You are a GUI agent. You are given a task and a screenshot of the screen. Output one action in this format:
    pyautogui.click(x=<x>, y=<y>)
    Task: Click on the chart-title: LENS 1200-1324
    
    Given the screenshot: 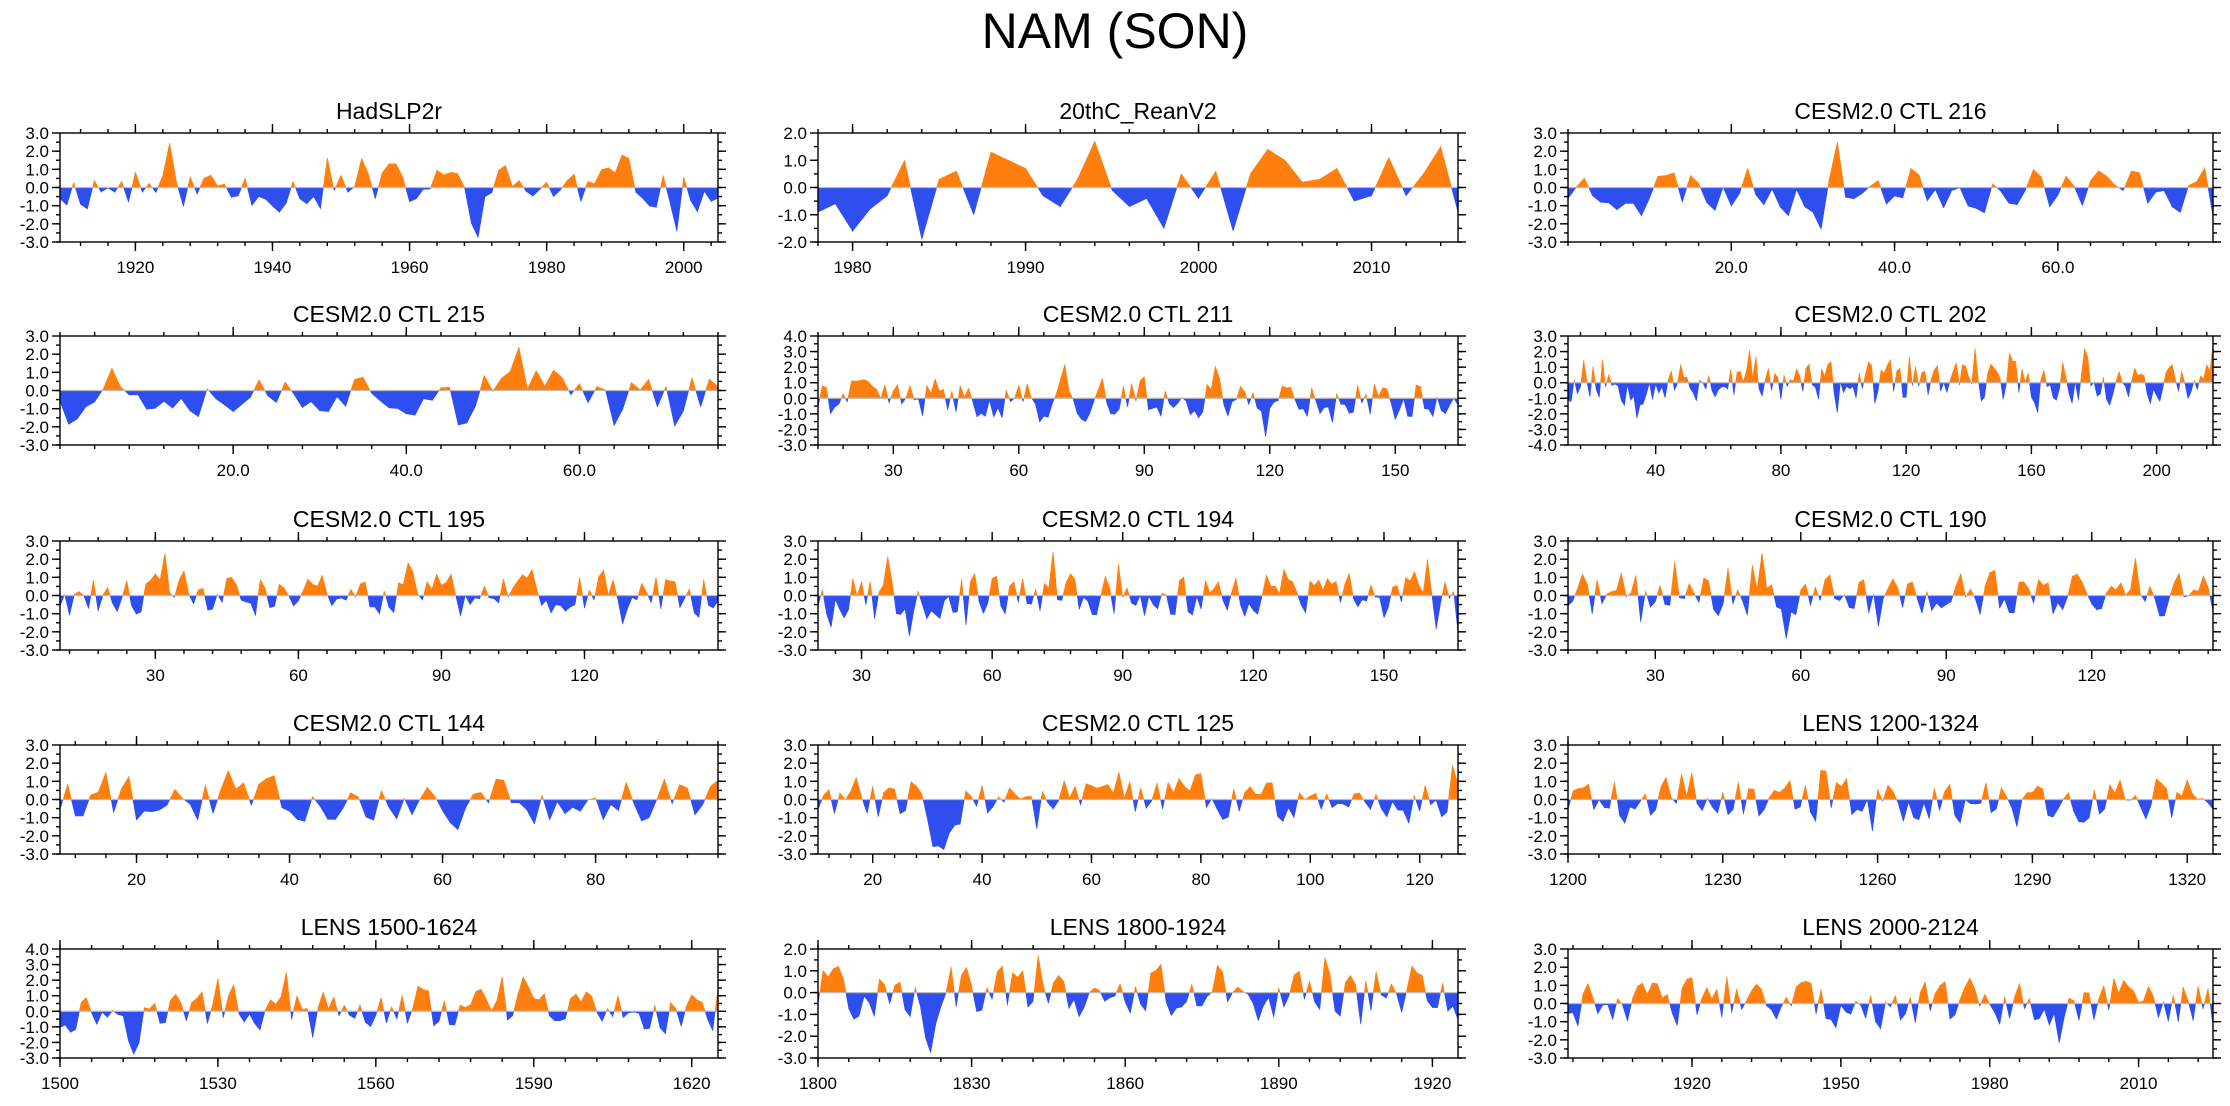 What is the action you would take?
    pyautogui.click(x=1890, y=723)
    